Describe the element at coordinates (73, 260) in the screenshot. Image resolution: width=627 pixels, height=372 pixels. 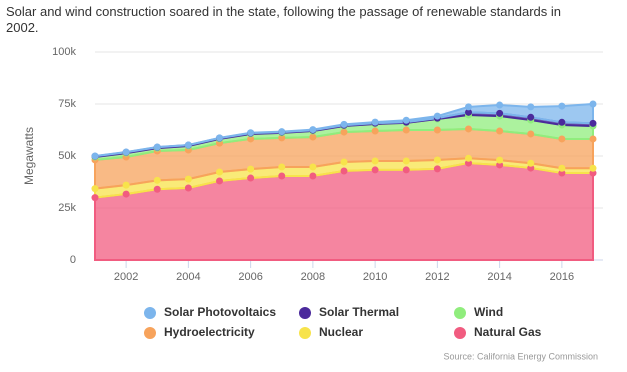
I see `y-tick-label: 0` at that location.